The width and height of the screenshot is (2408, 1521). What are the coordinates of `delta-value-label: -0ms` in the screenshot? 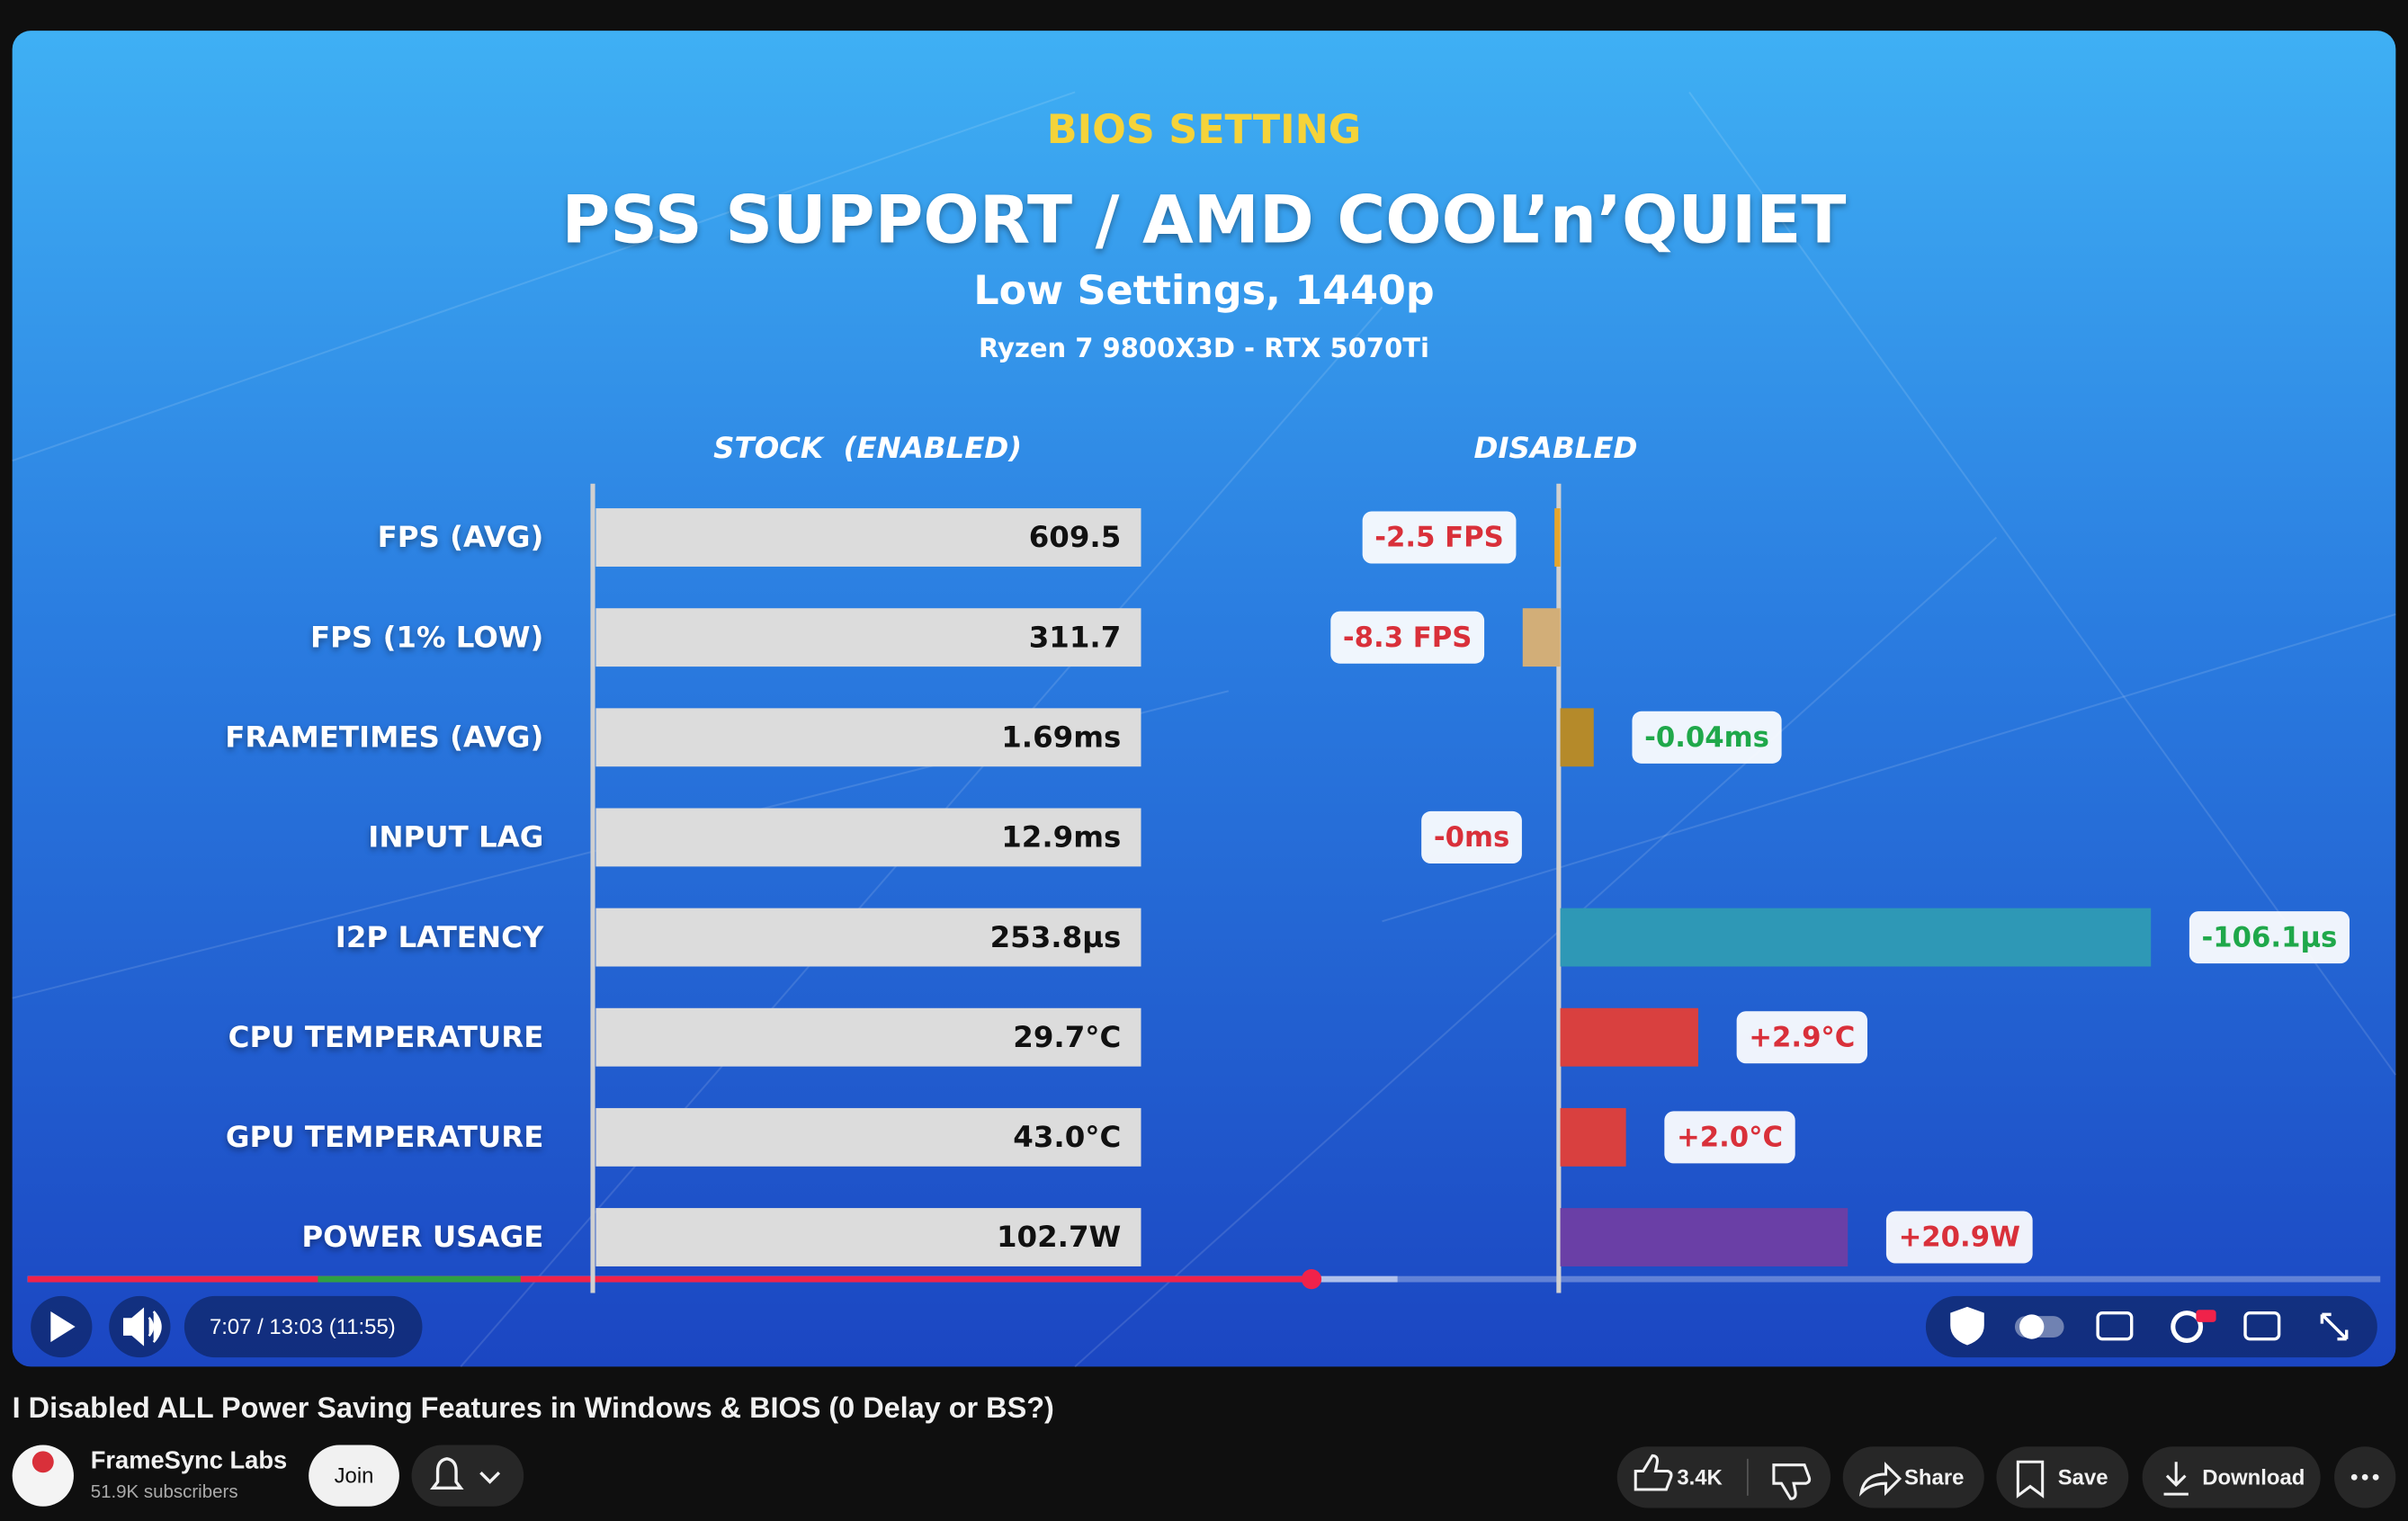 It's located at (1471, 837).